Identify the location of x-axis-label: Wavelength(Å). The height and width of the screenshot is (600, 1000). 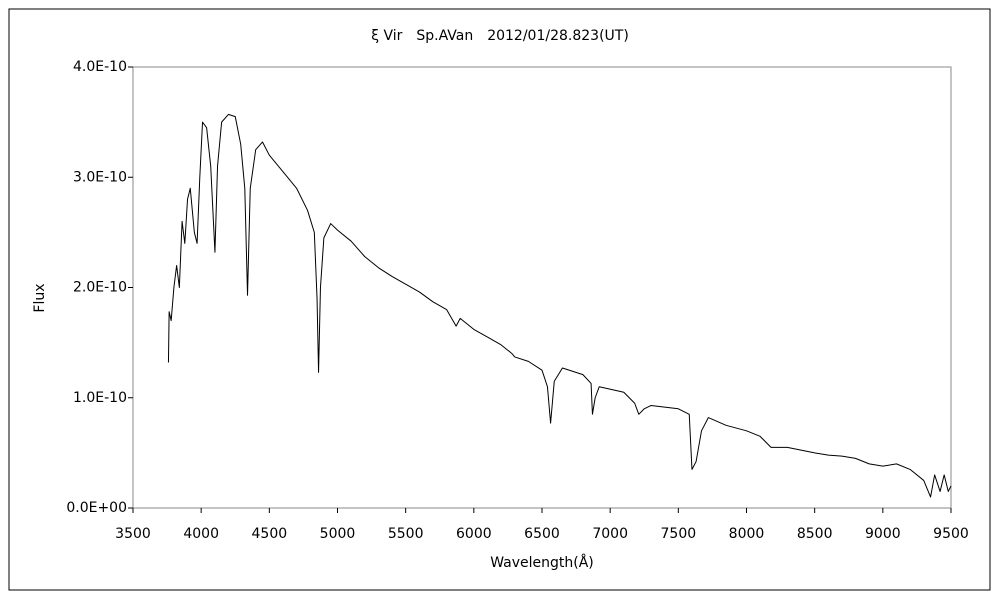
(542, 562).